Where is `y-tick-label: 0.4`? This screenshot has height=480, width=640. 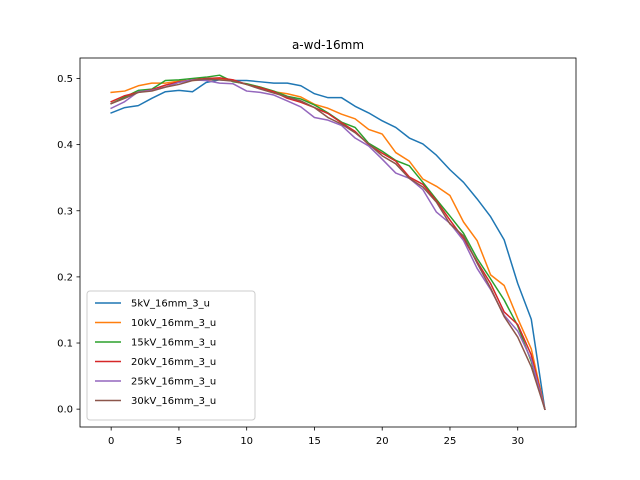
y-tick-label: 0.4 is located at coordinates (65, 145).